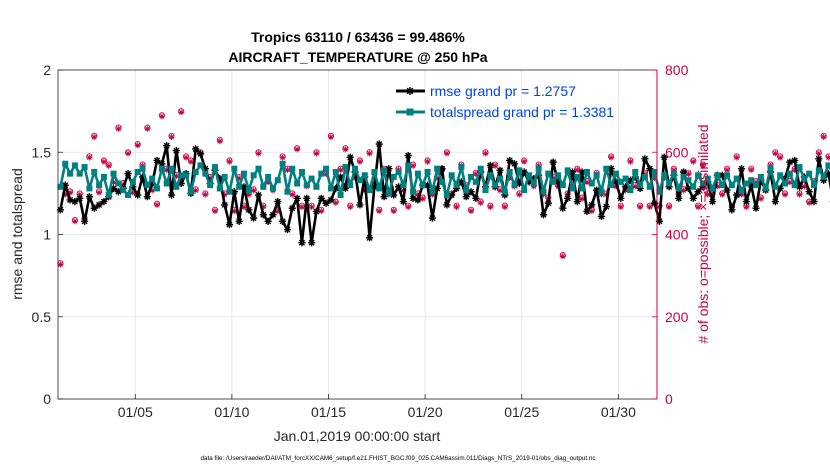 The width and height of the screenshot is (830, 470). I want to click on y-tick-label-left: 0, so click(47, 399).